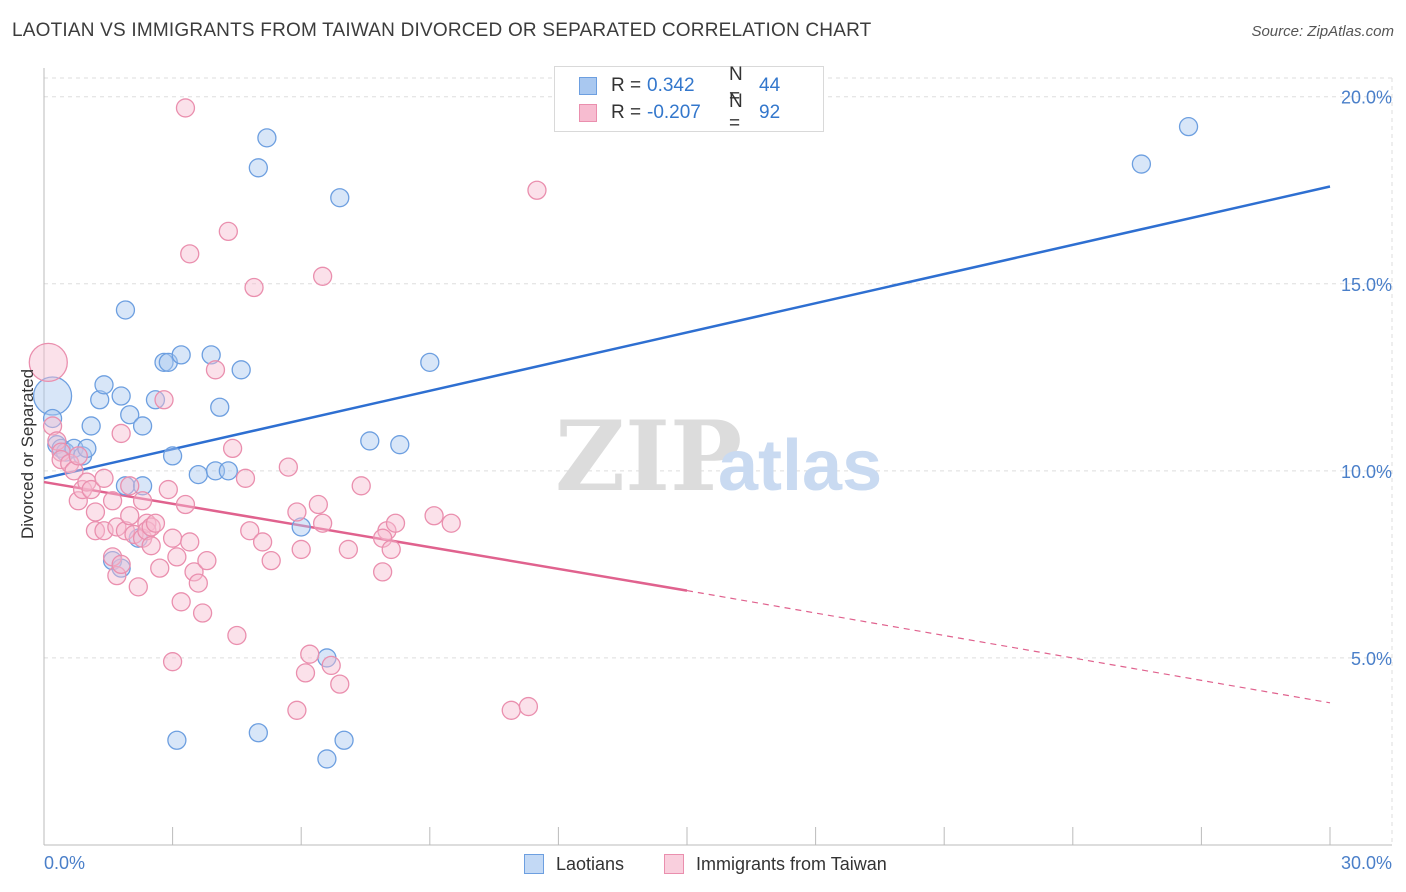  I want to click on n-value: 44, so click(770, 85).